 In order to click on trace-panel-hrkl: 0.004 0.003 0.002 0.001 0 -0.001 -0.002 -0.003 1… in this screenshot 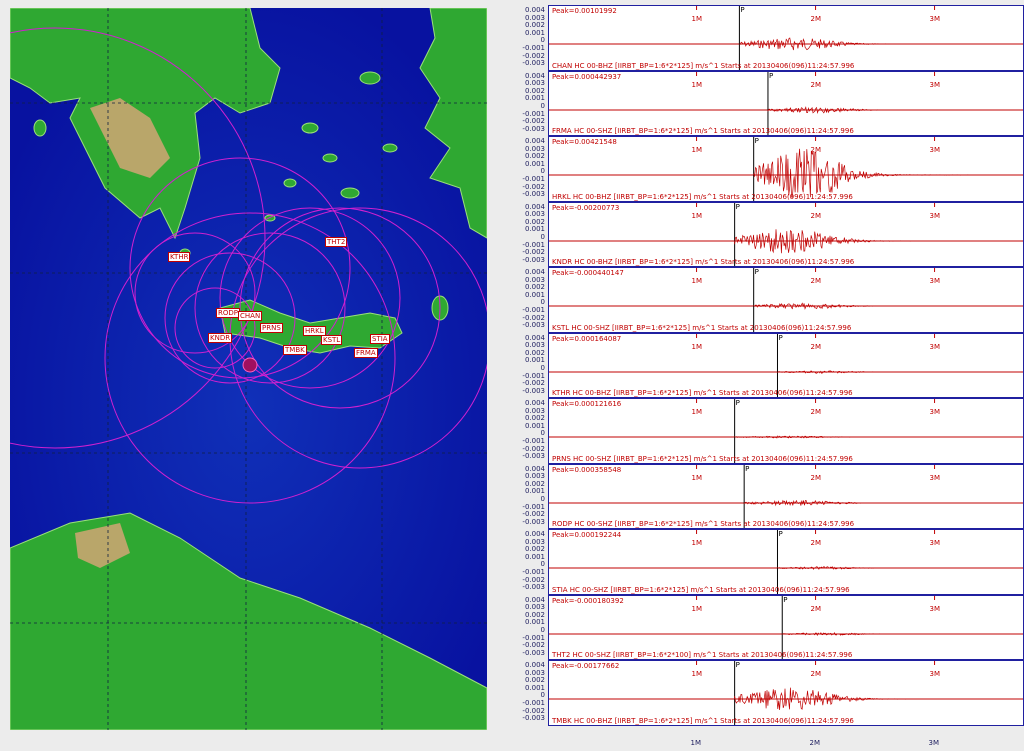, I will do `click(773, 169)`.